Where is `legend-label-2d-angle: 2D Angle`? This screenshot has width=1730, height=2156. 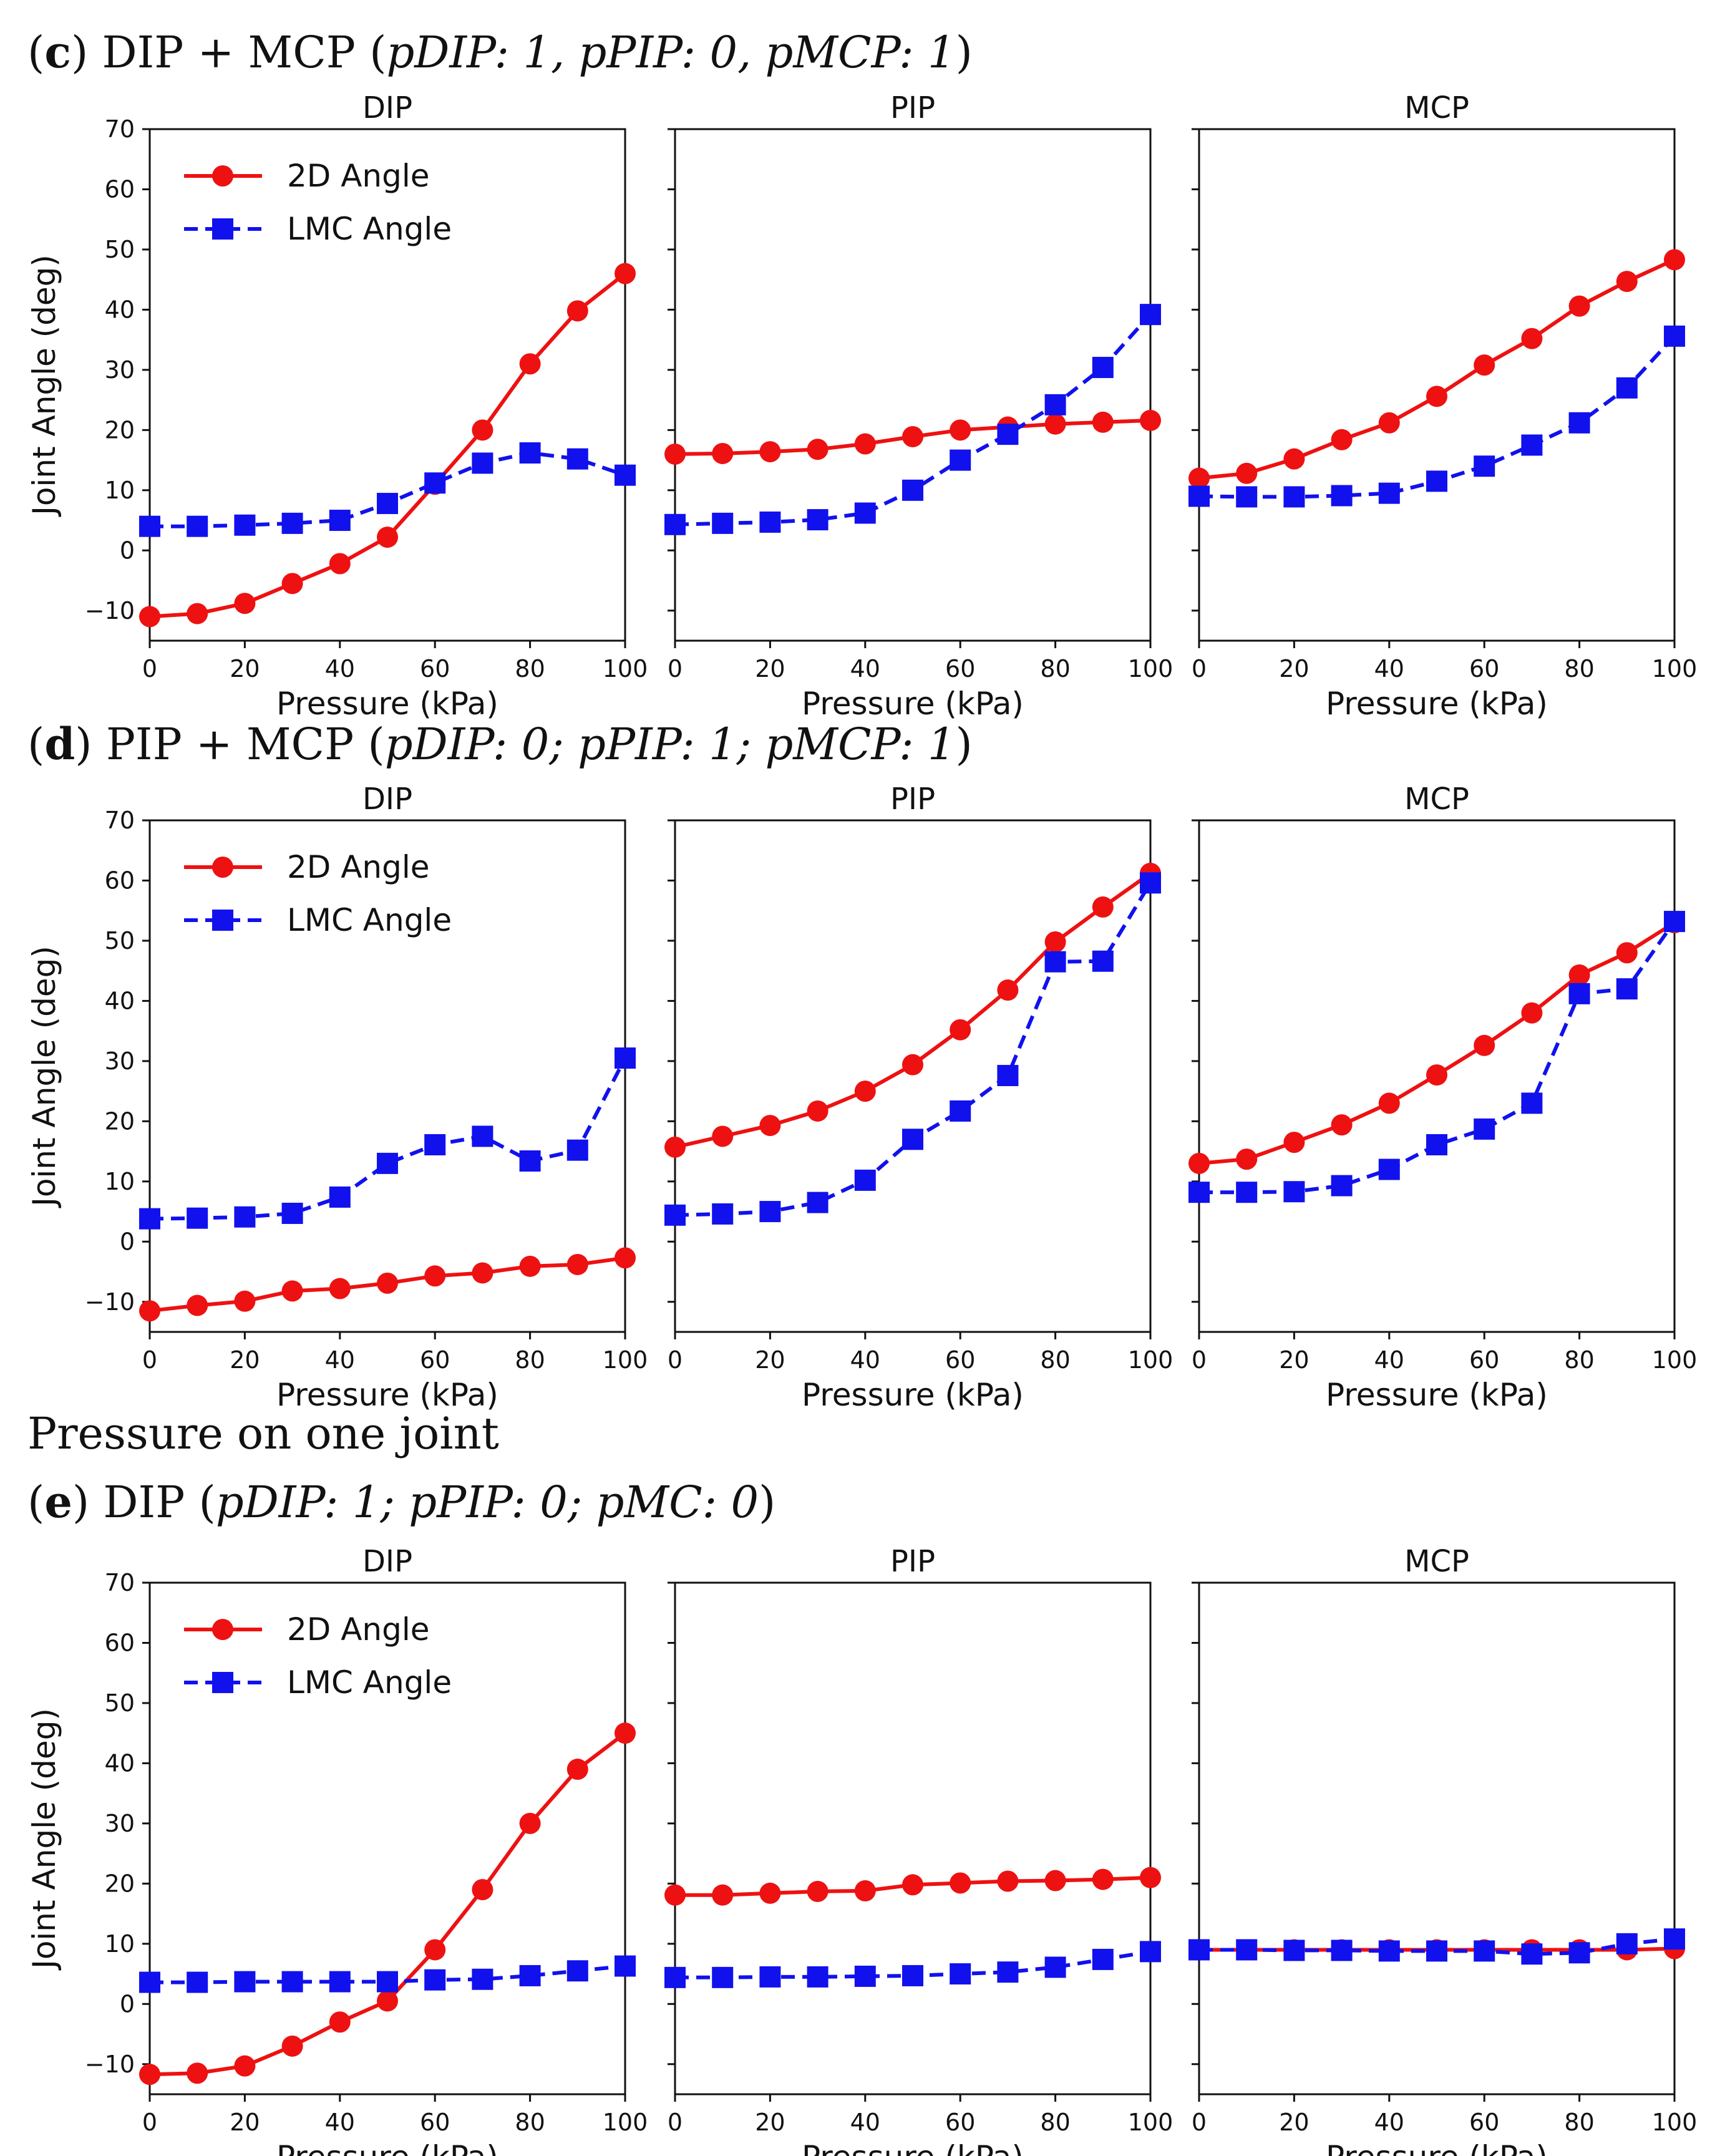 legend-label-2d-angle: 2D Angle is located at coordinates (358, 1629).